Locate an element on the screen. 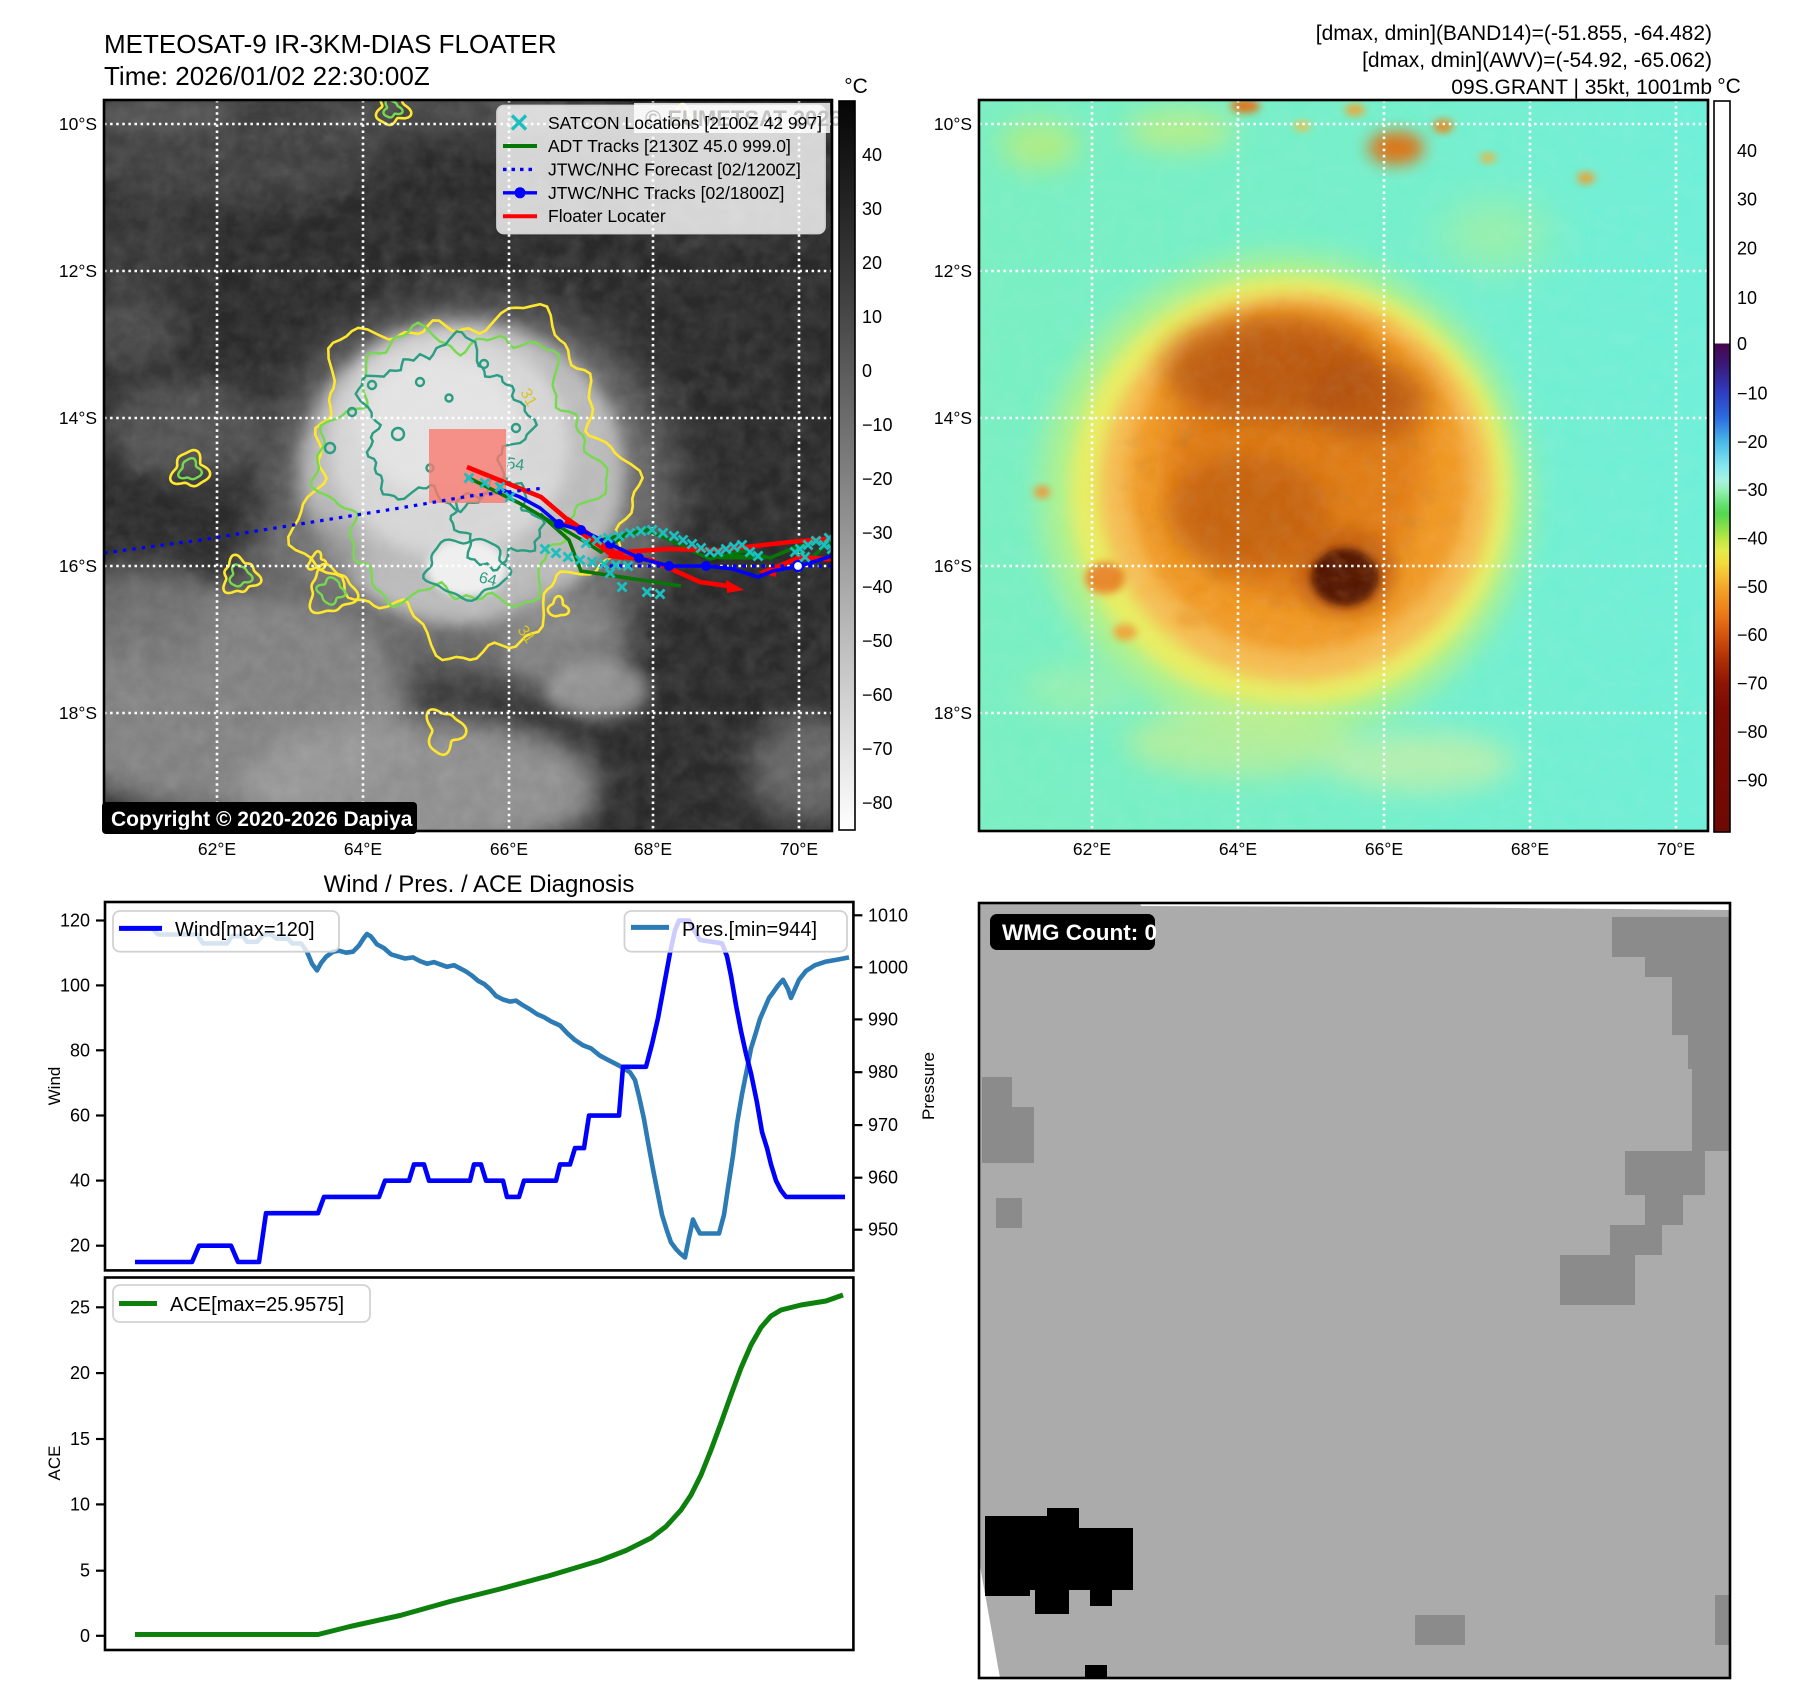 Image resolution: width=1797 pixels, height=1690 pixels. svg-text: Wind is located at coordinates (54, 1086).